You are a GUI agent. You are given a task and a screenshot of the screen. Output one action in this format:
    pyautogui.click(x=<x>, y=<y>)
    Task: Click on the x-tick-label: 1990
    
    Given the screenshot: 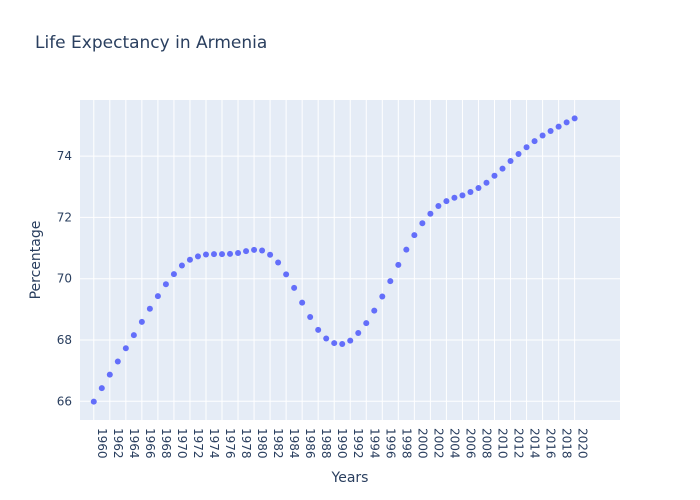 What is the action you would take?
    pyautogui.click(x=342, y=443)
    